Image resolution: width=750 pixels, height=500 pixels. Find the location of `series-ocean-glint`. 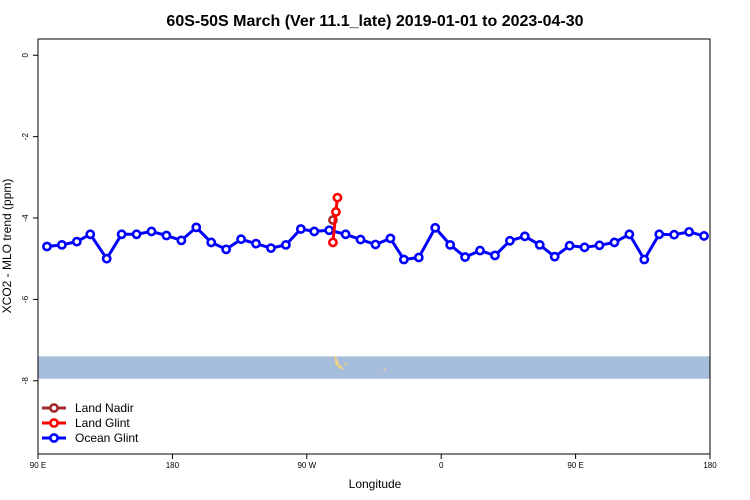

series-ocean-glint is located at coordinates (375, 243).